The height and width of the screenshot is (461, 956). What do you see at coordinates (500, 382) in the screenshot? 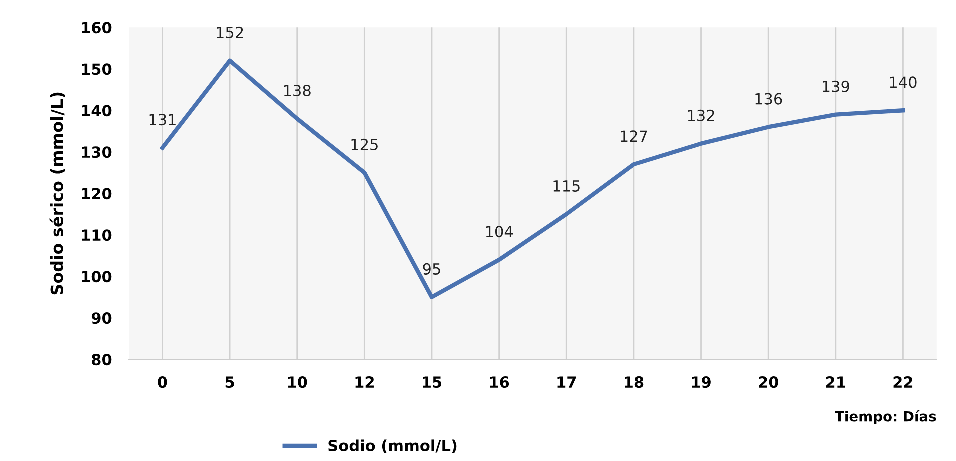
I see `x-tick-label: 16` at bounding box center [500, 382].